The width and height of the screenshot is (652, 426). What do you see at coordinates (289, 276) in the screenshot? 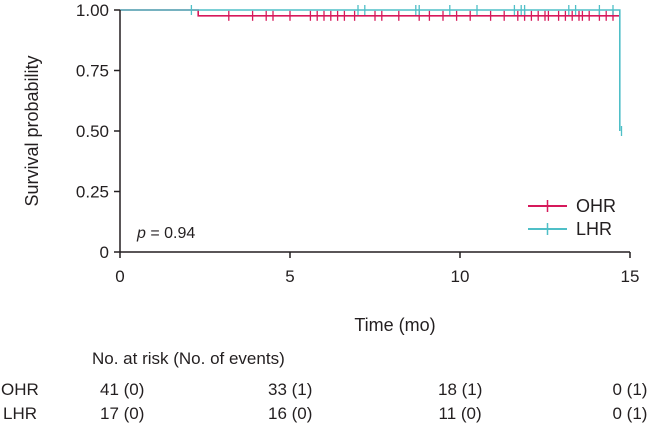
I see `x-tick-label: 5` at bounding box center [289, 276].